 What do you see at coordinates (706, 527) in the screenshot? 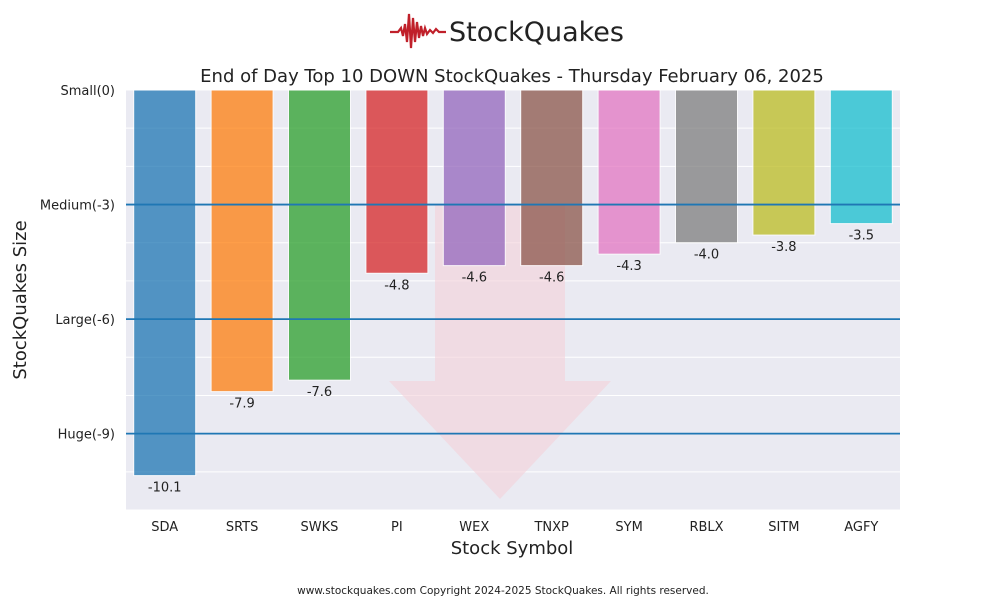
I see `x-tick-label: RBLX` at bounding box center [706, 527].